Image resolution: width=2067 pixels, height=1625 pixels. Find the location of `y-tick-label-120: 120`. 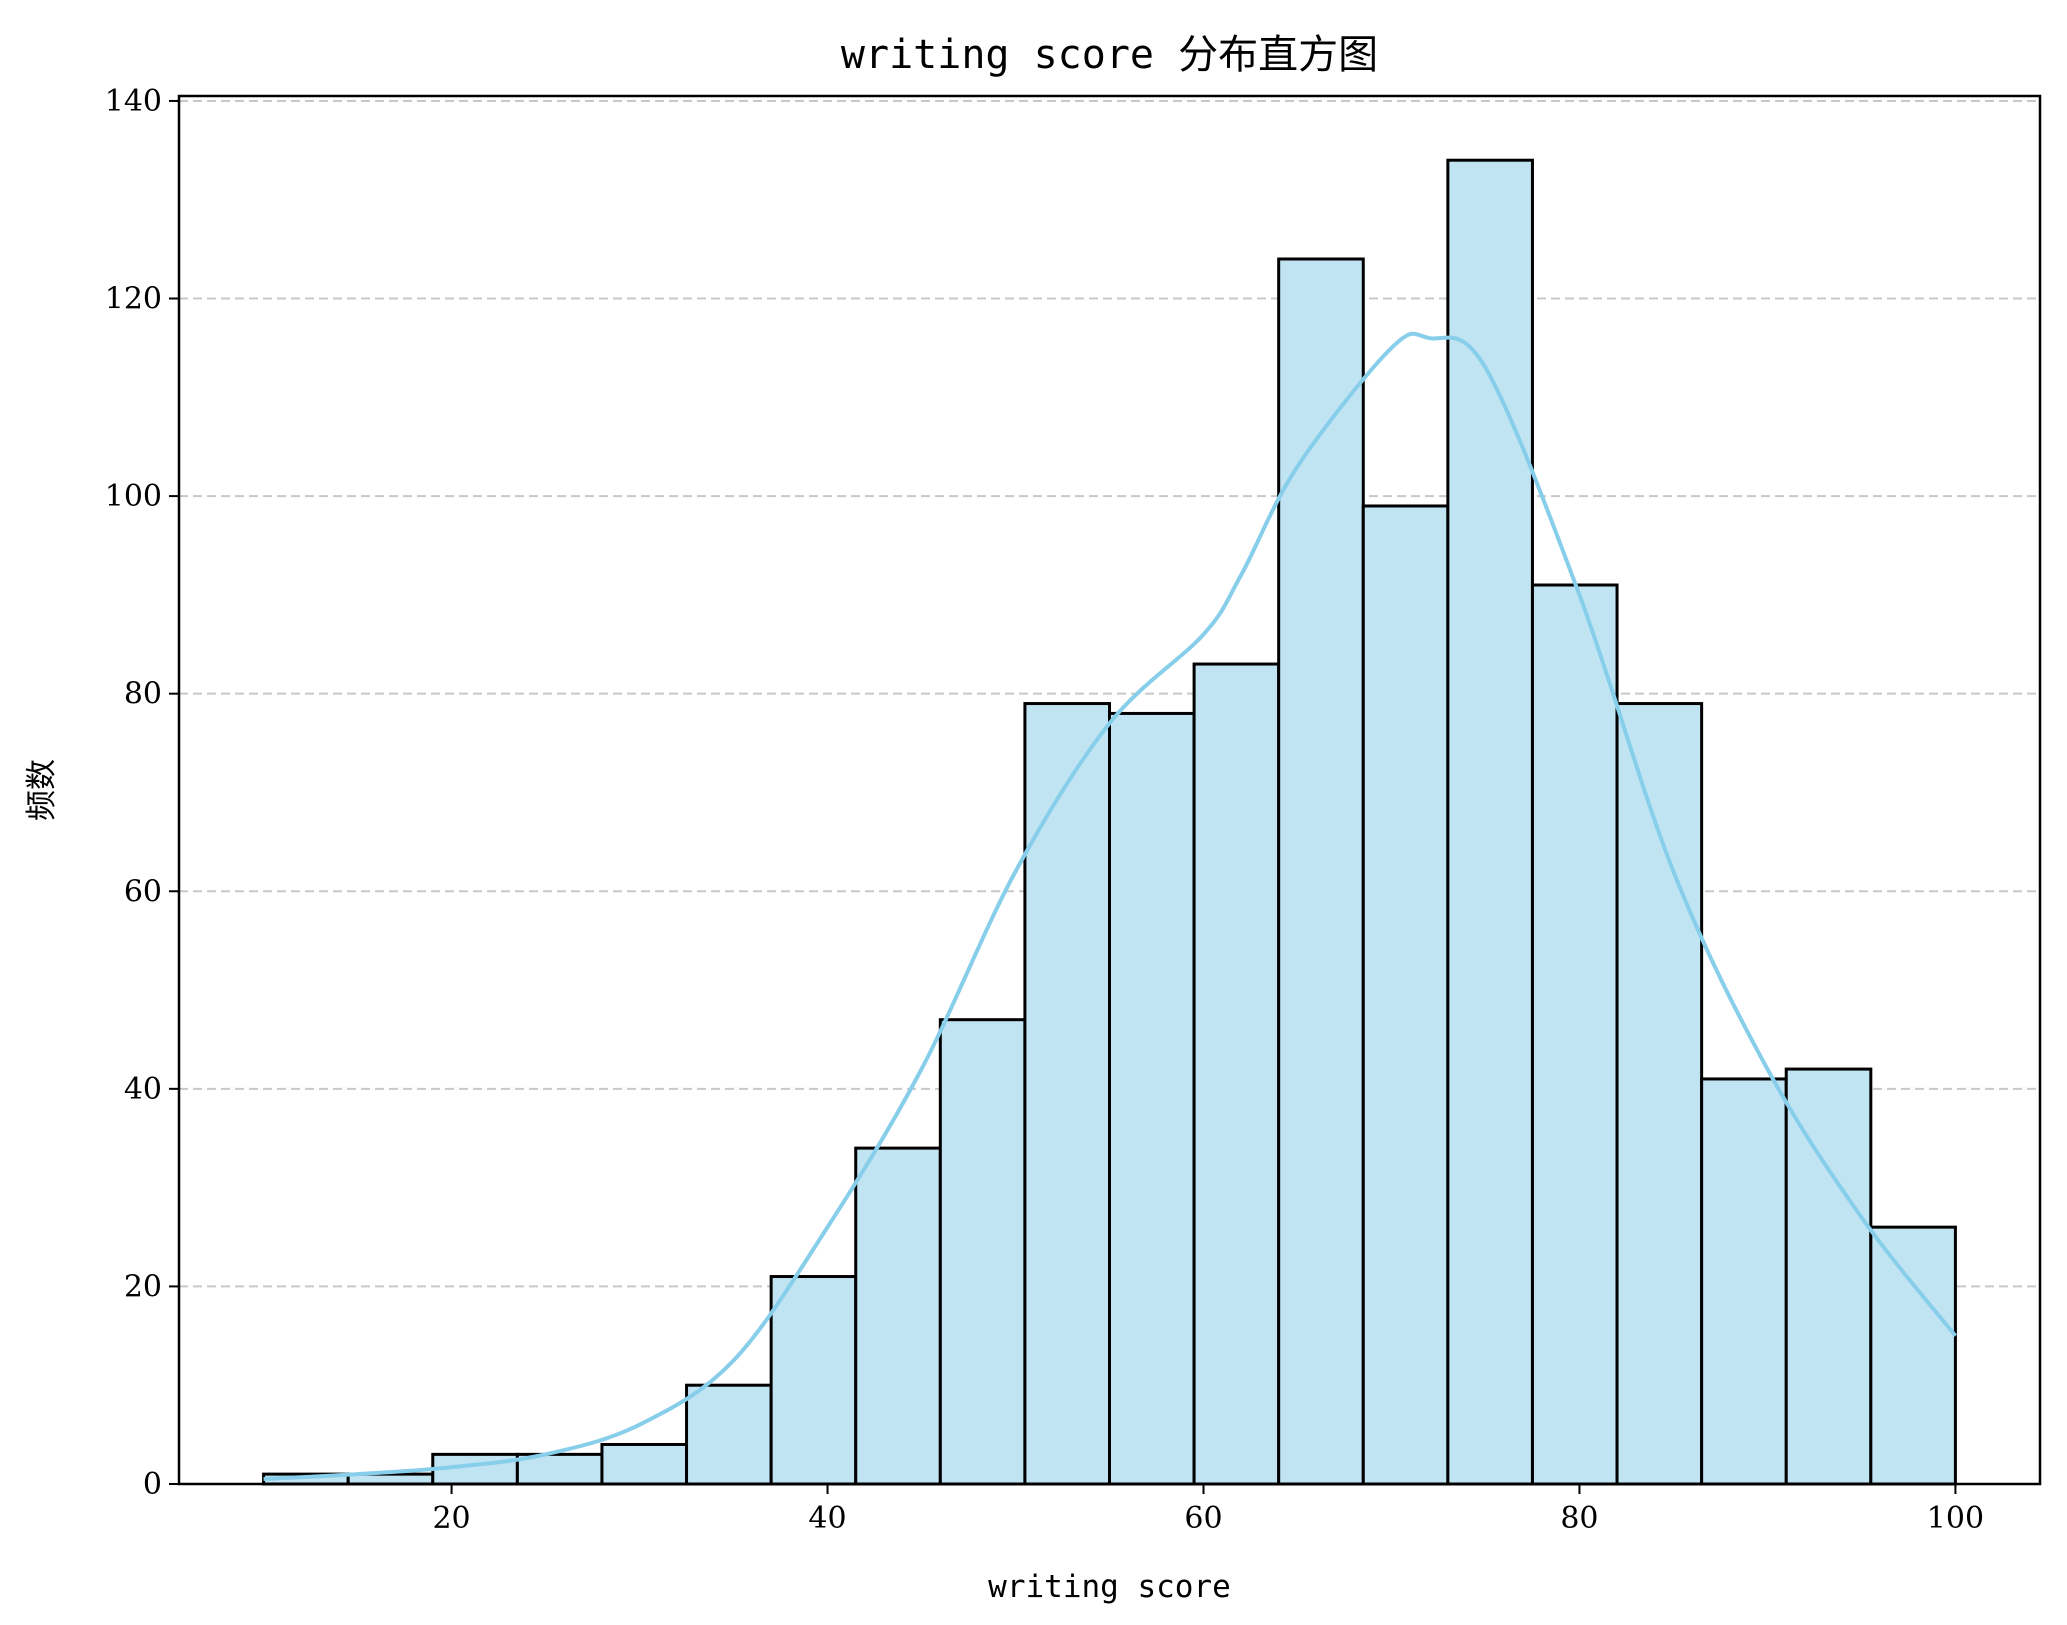

y-tick-label-120: 120 is located at coordinates (133, 299).